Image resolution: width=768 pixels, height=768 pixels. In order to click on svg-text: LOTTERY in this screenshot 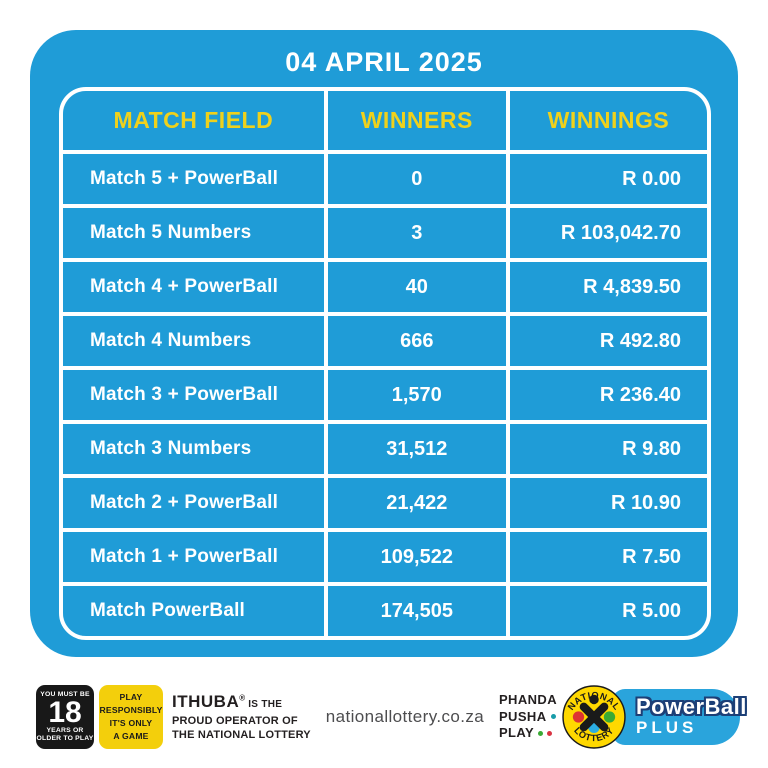, I will do `click(594, 734)`.